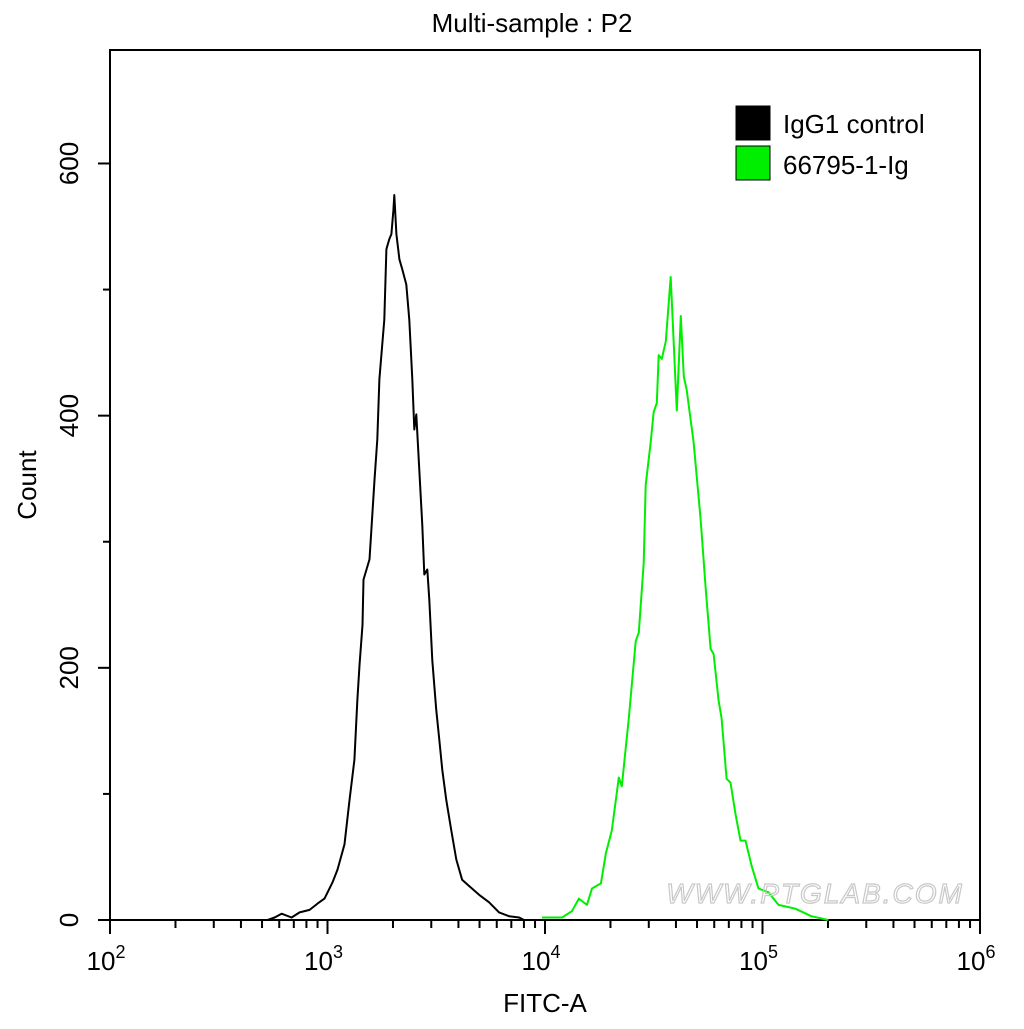 The image size is (1024, 1029). Describe the element at coordinates (758, 959) in the screenshot. I see `x-tick-label: 10⁵` at that location.